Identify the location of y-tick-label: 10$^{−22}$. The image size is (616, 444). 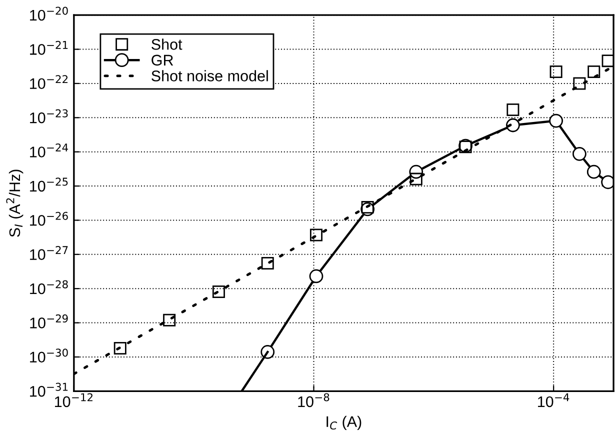
(49, 82).